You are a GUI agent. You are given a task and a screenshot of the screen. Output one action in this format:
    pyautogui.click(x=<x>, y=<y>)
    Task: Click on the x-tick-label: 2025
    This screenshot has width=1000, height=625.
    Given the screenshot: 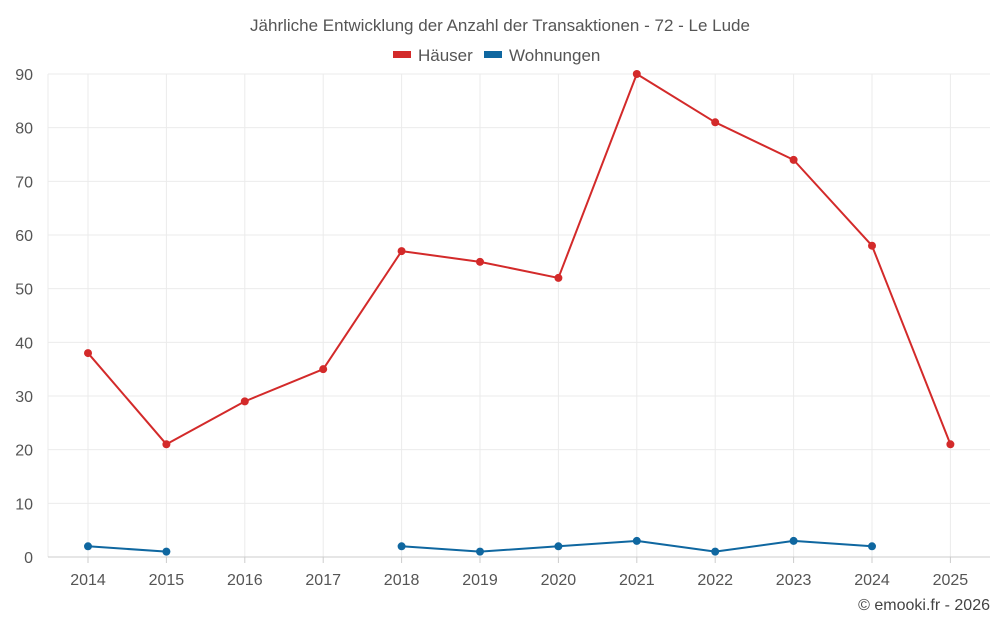 What is the action you would take?
    pyautogui.click(x=951, y=580)
    